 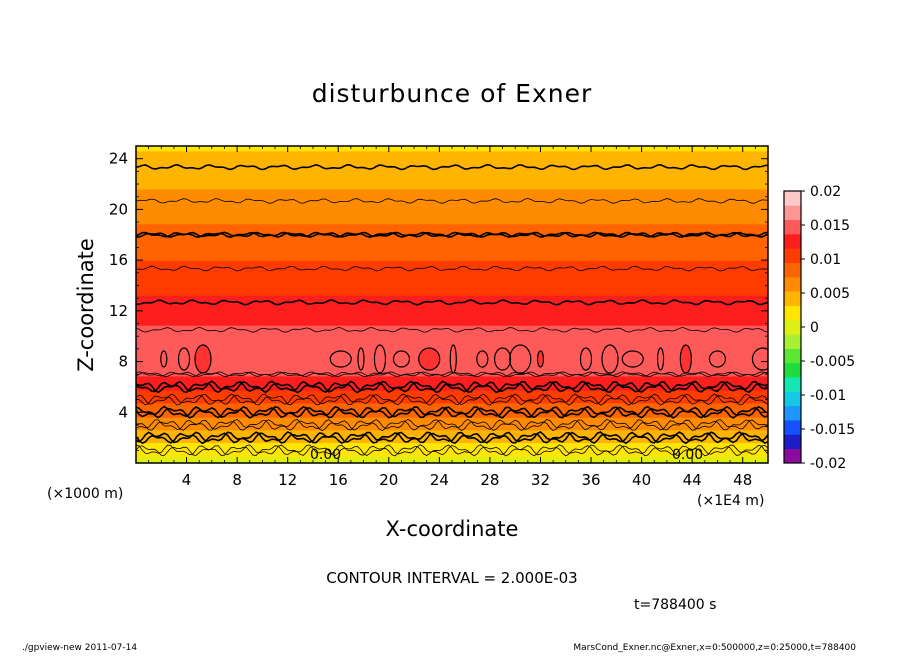 I want to click on footer-left: ./gpview-new 2011-07-14, so click(x=79, y=648).